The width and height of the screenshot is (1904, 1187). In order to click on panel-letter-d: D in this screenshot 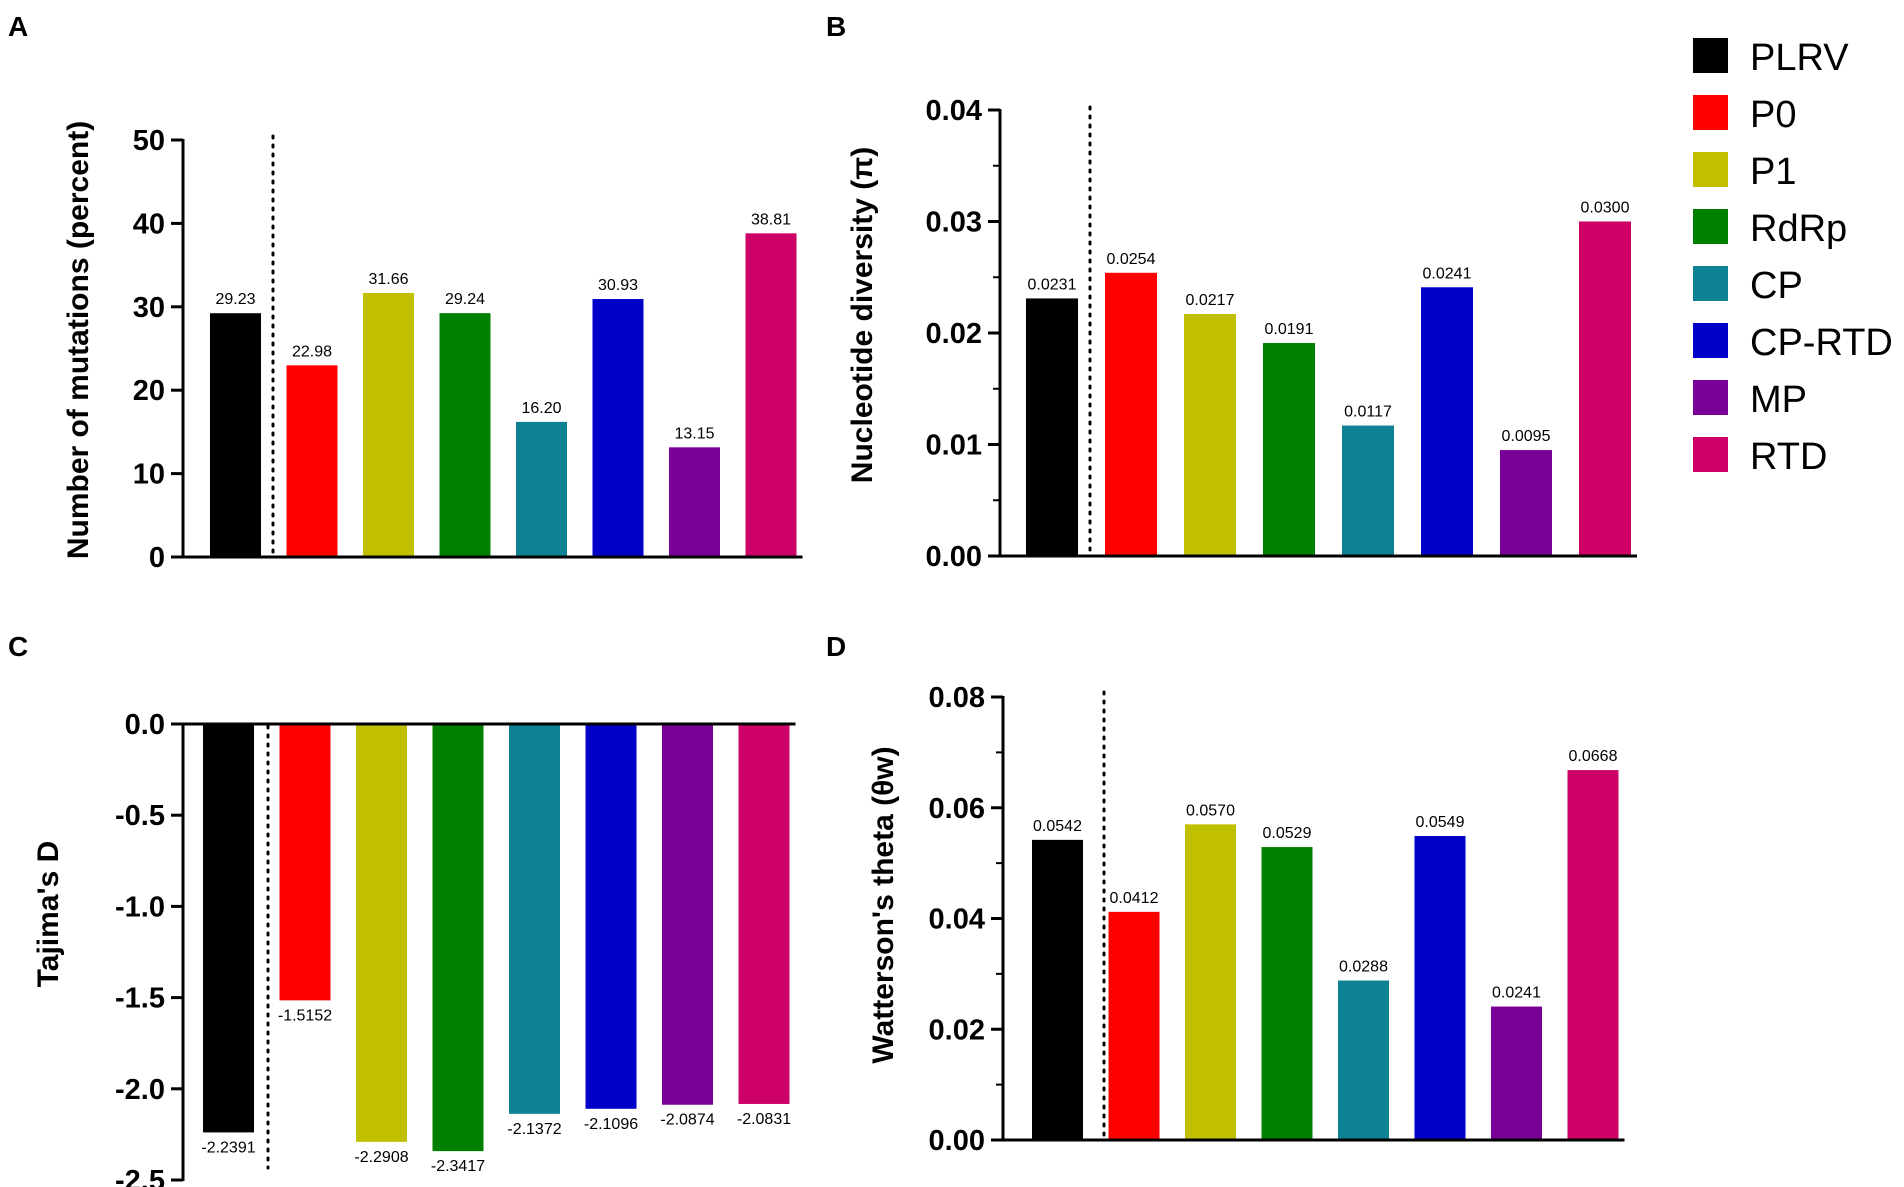, I will do `click(836, 646)`.